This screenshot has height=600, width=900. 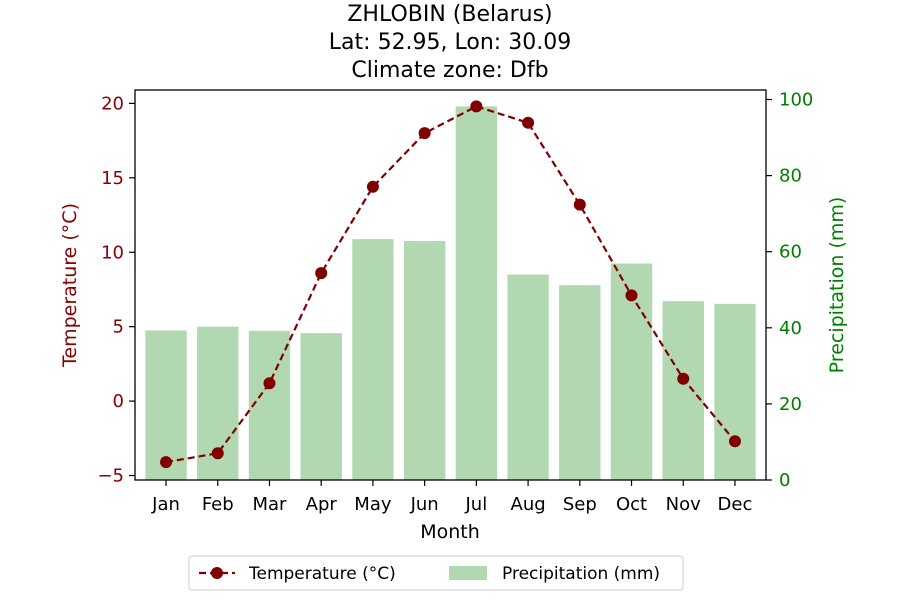 I want to click on precip-bar-may, so click(x=373, y=359).